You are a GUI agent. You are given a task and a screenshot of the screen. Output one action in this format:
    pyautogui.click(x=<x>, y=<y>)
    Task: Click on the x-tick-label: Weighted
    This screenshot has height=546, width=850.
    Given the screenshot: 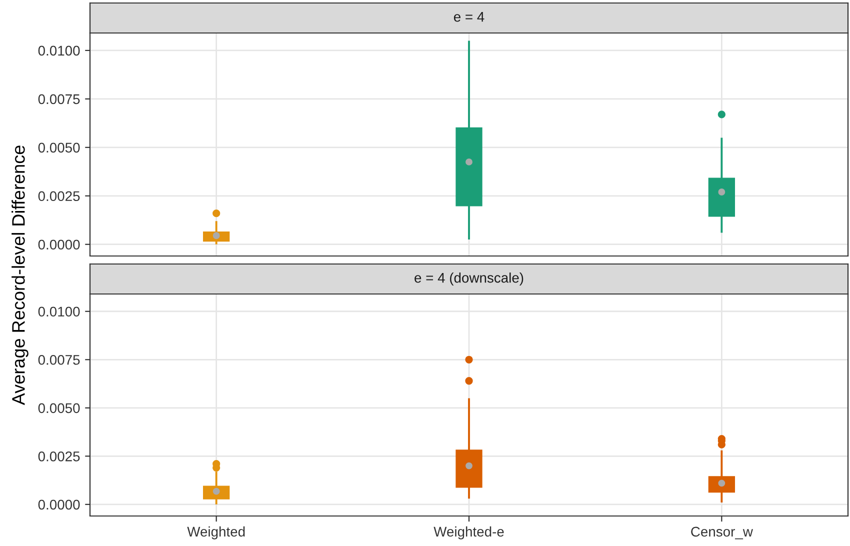 What is the action you would take?
    pyautogui.click(x=216, y=533)
    